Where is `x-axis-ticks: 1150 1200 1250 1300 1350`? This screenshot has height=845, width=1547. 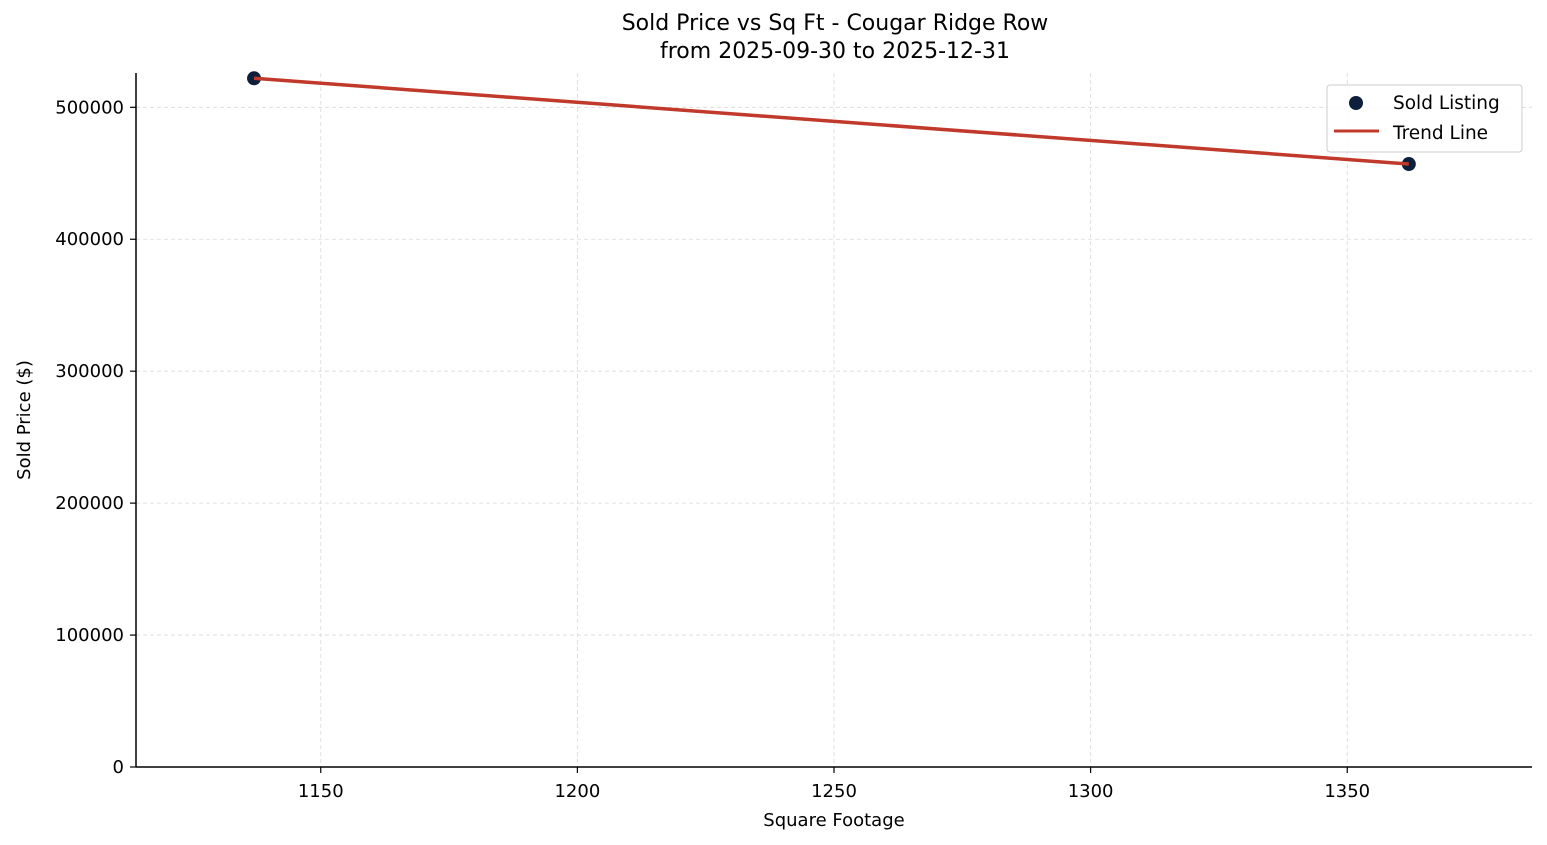 x-axis-ticks: 1150 1200 1250 1300 1350 is located at coordinates (834, 784).